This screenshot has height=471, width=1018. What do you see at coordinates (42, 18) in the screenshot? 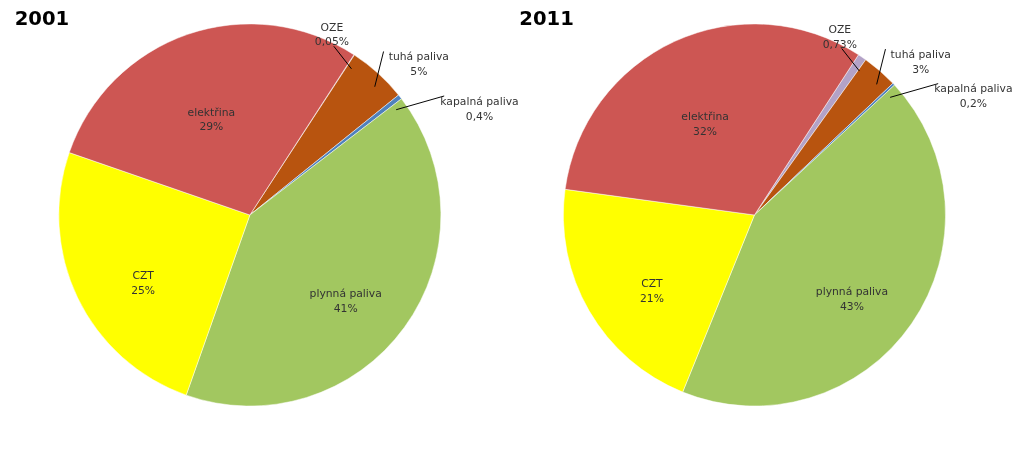
I see `chart-title: 2001` at bounding box center [42, 18].